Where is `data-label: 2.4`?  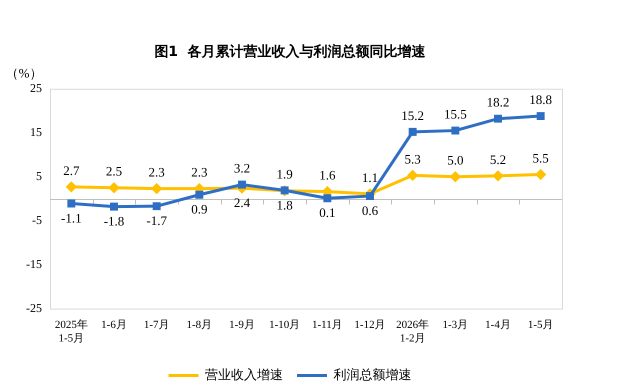 data-label: 2.4 is located at coordinates (242, 202).